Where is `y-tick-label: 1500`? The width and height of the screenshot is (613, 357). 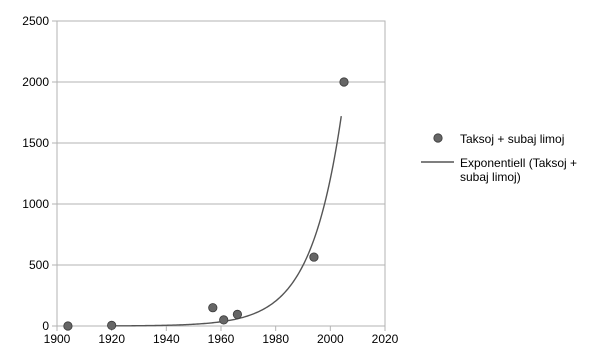 y-tick-label: 1500 is located at coordinates (35, 143).